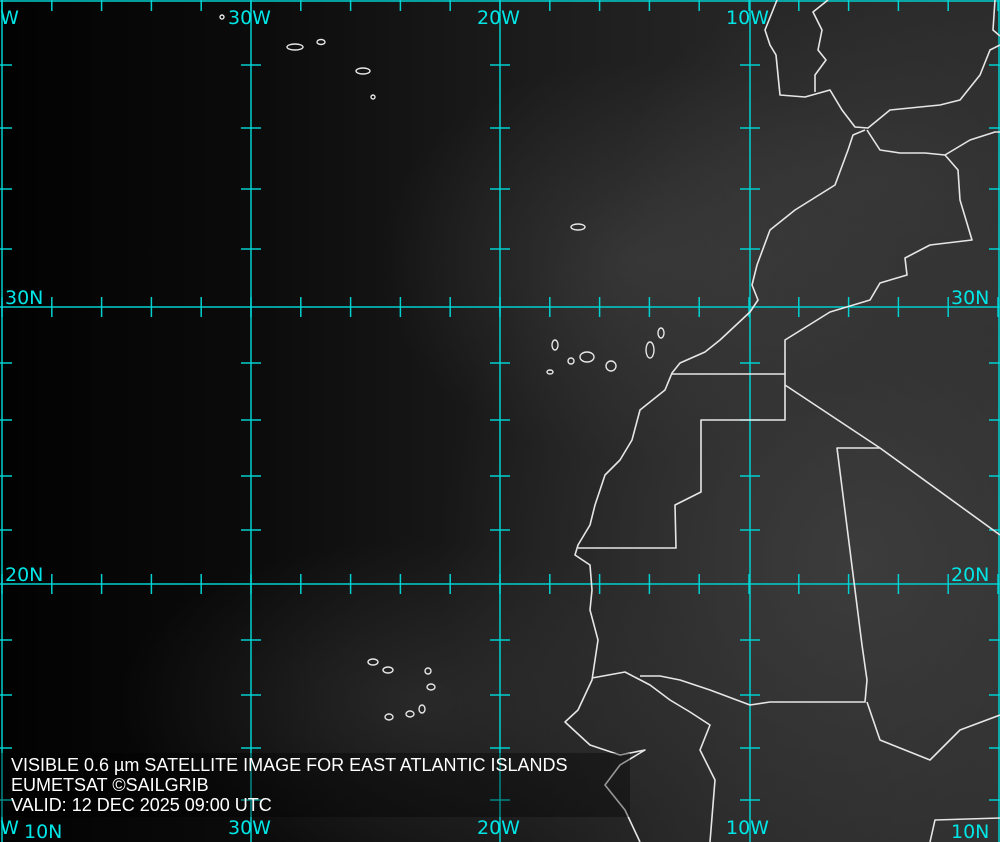 The height and width of the screenshot is (842, 1000). Describe the element at coordinates (141, 805) in the screenshot. I see `caption-valid-time: VALID: 12 DEC 2025 09:00 UTC` at that location.